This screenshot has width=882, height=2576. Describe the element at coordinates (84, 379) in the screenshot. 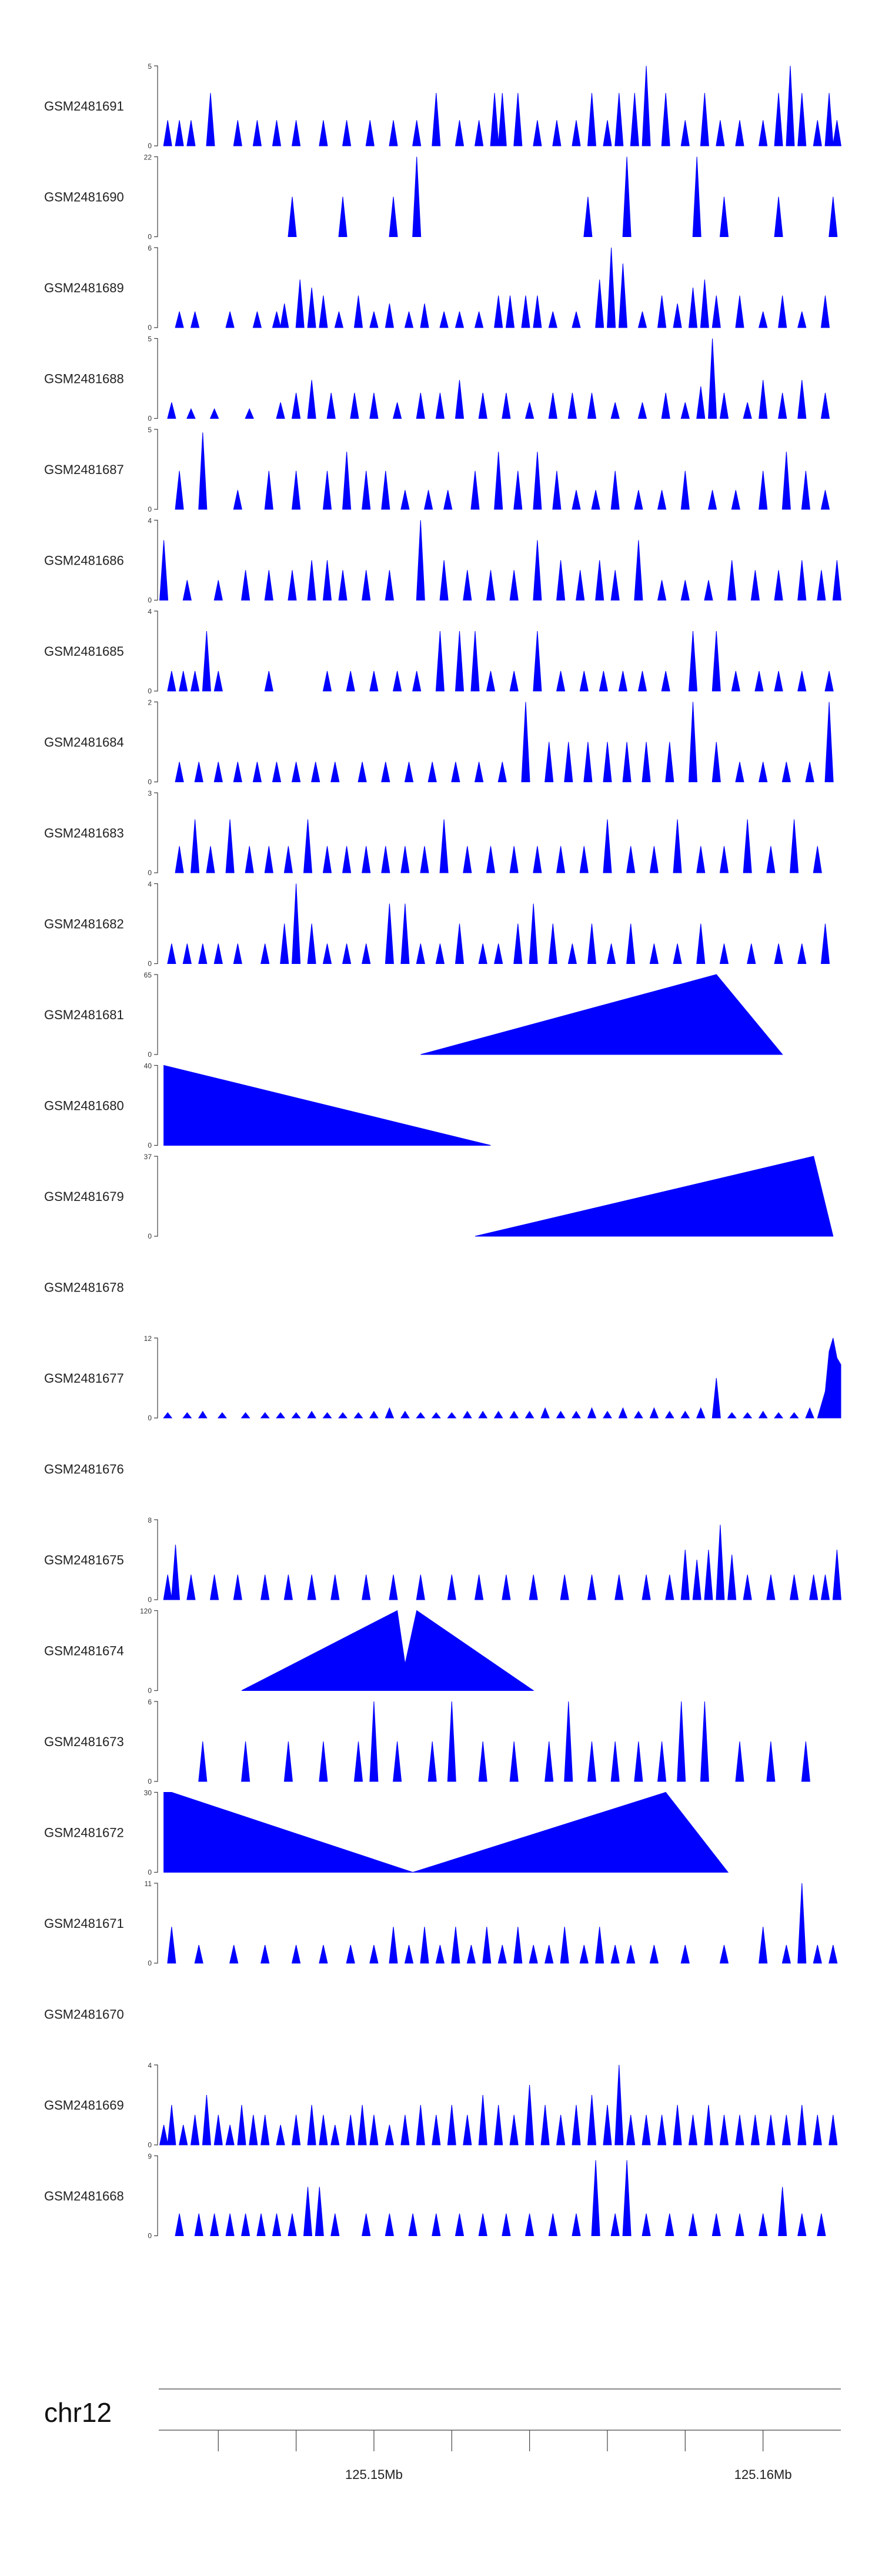

I see `track-label: GSM2481688` at that location.